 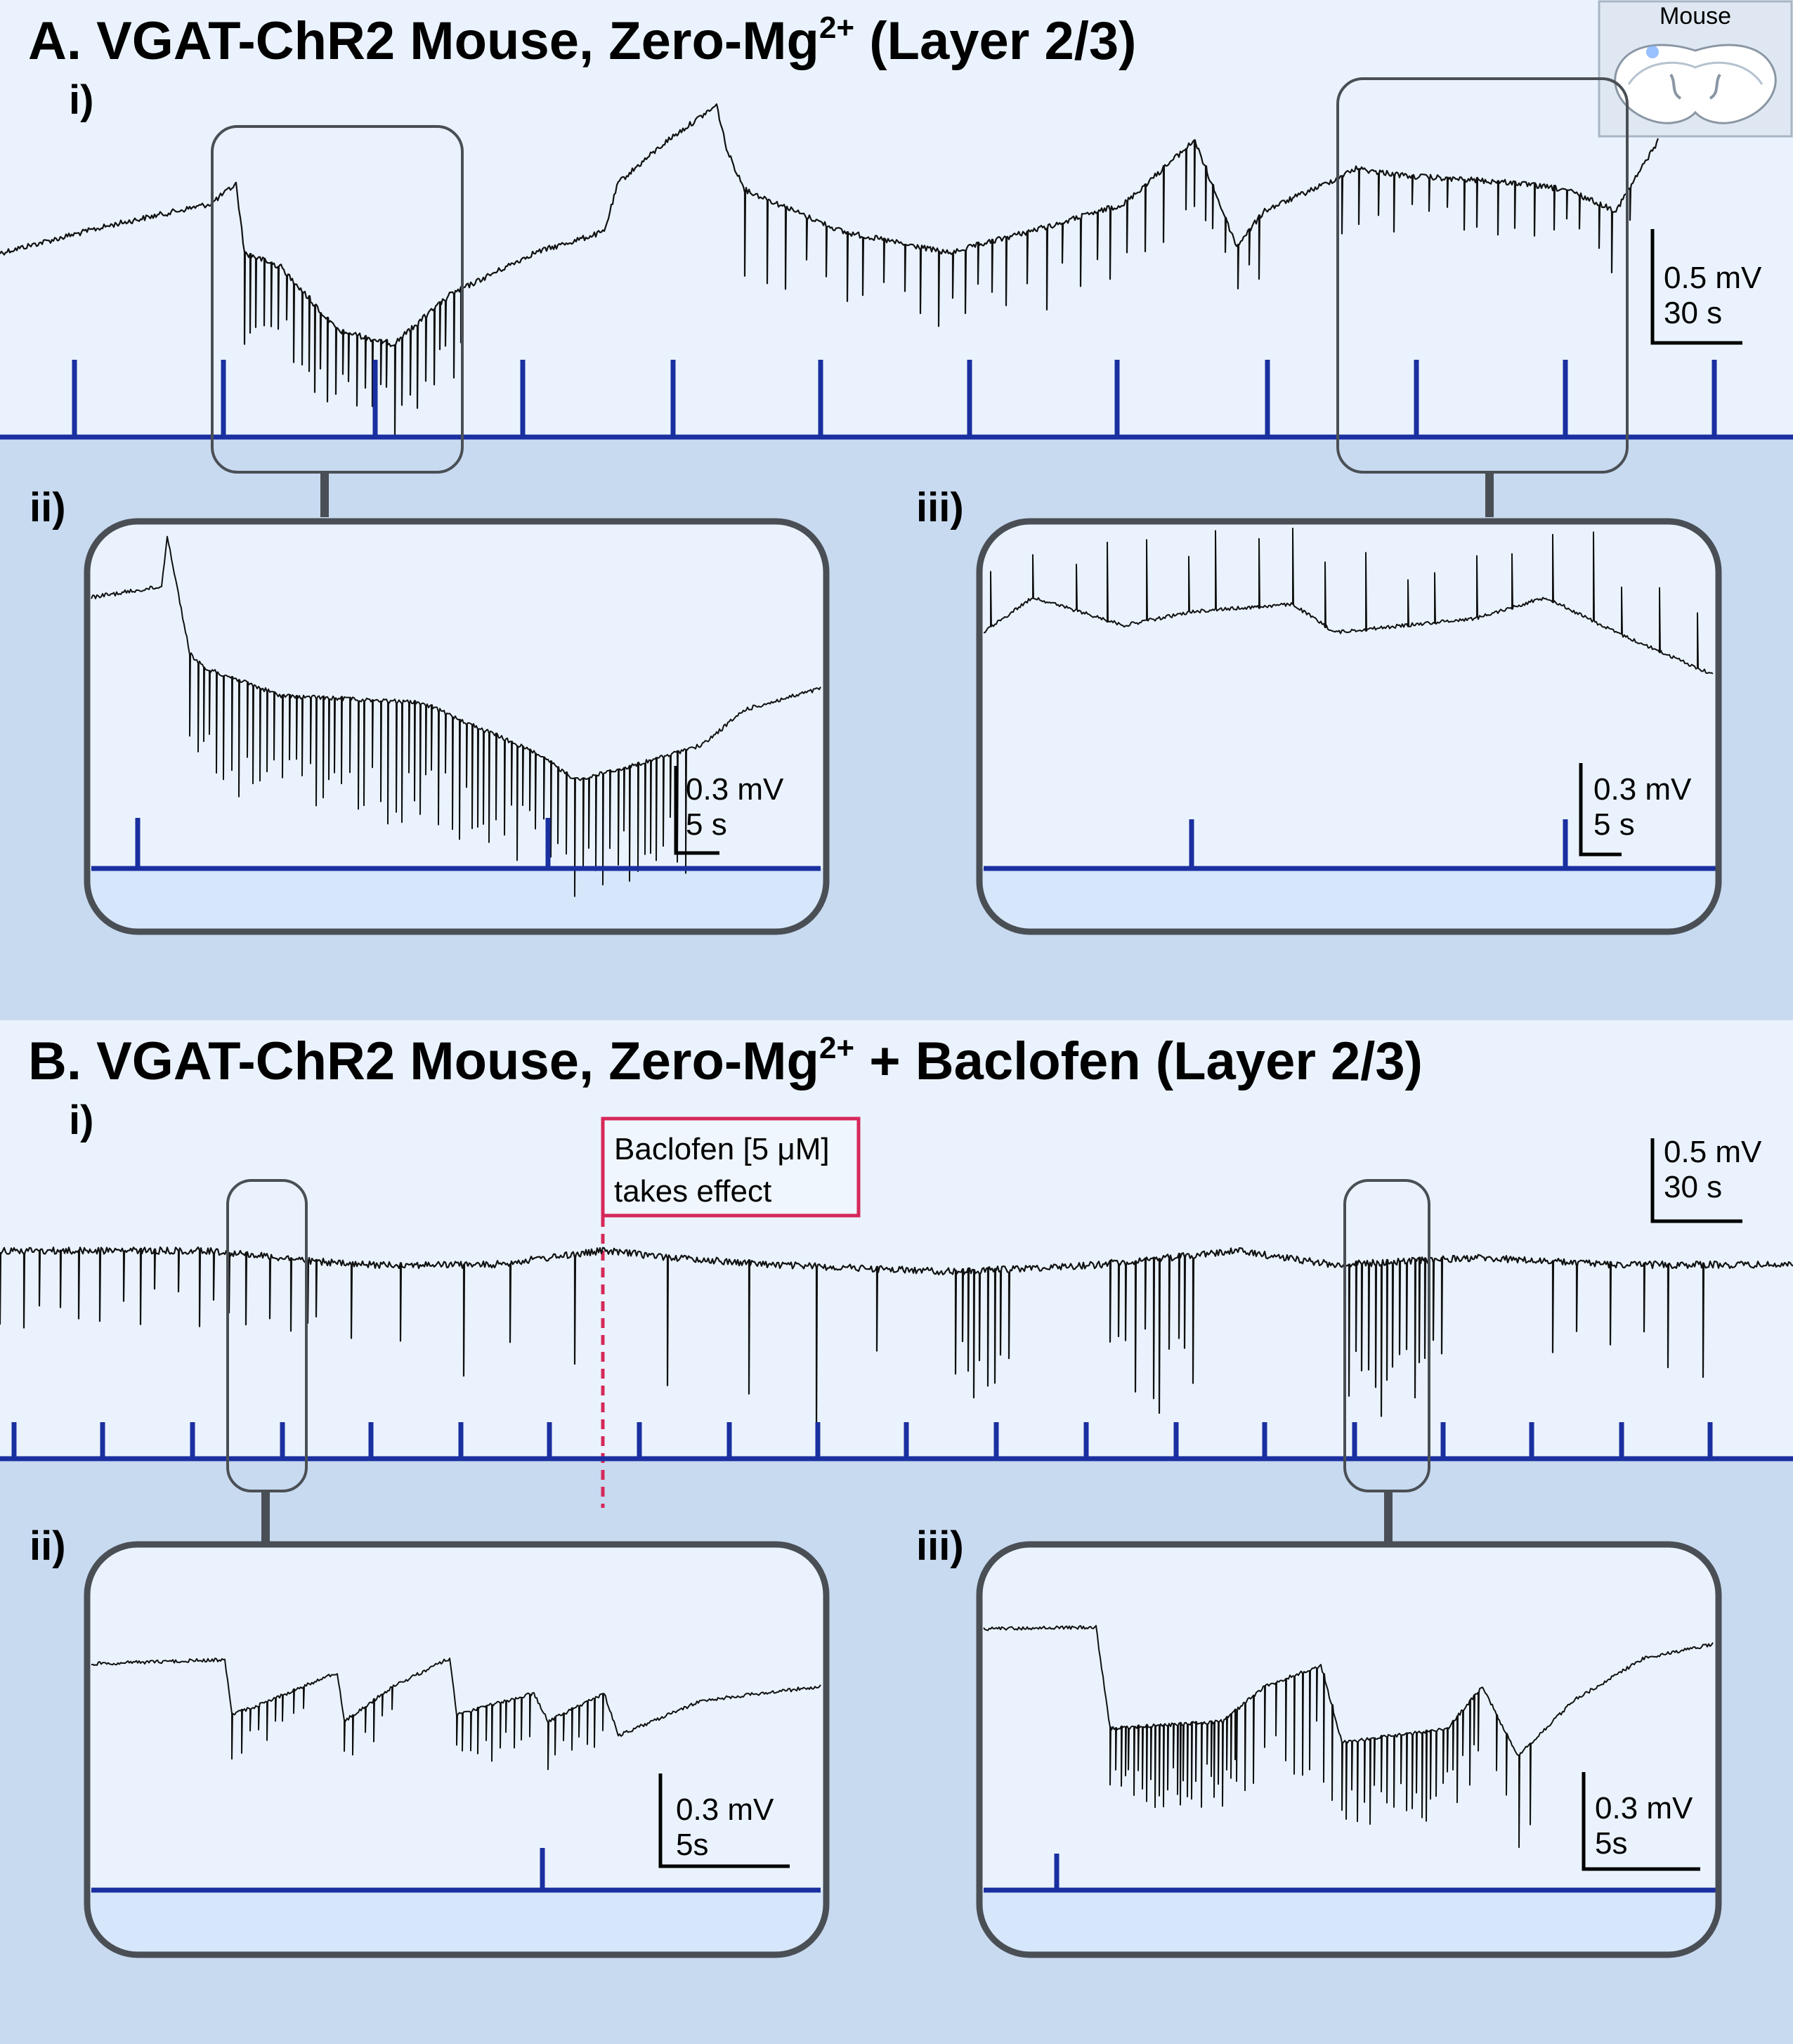 What do you see at coordinates (1349, 601) in the screenshot?
I see `trace-a-iii` at bounding box center [1349, 601].